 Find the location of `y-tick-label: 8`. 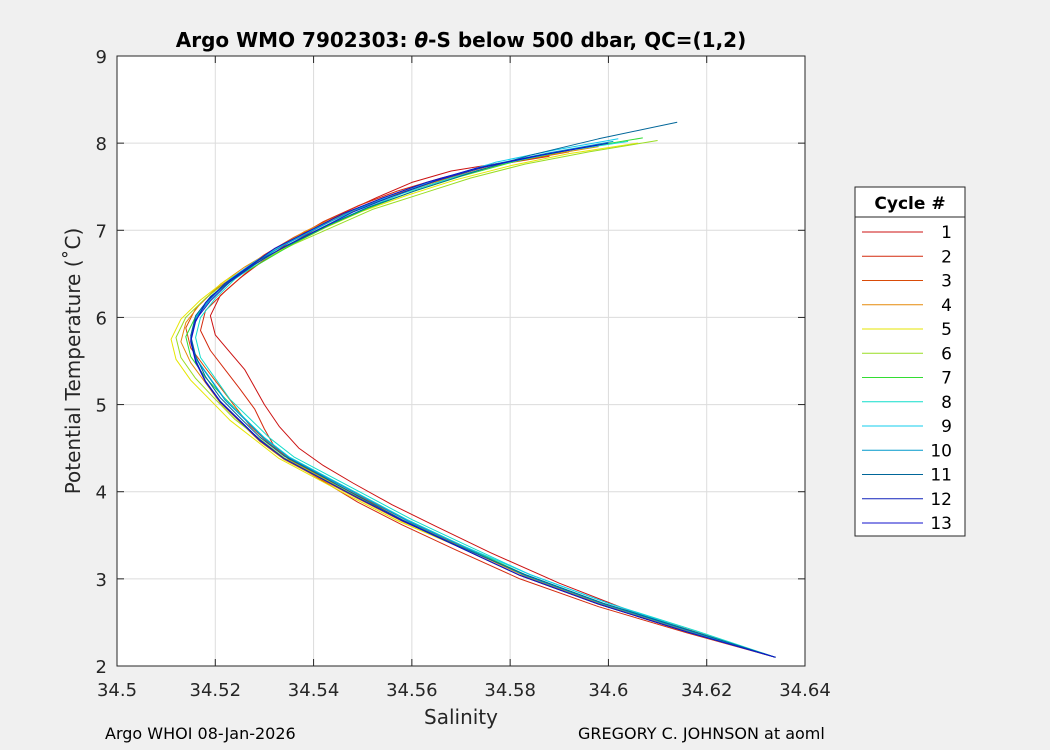

y-tick-label: 8 is located at coordinates (101, 144).